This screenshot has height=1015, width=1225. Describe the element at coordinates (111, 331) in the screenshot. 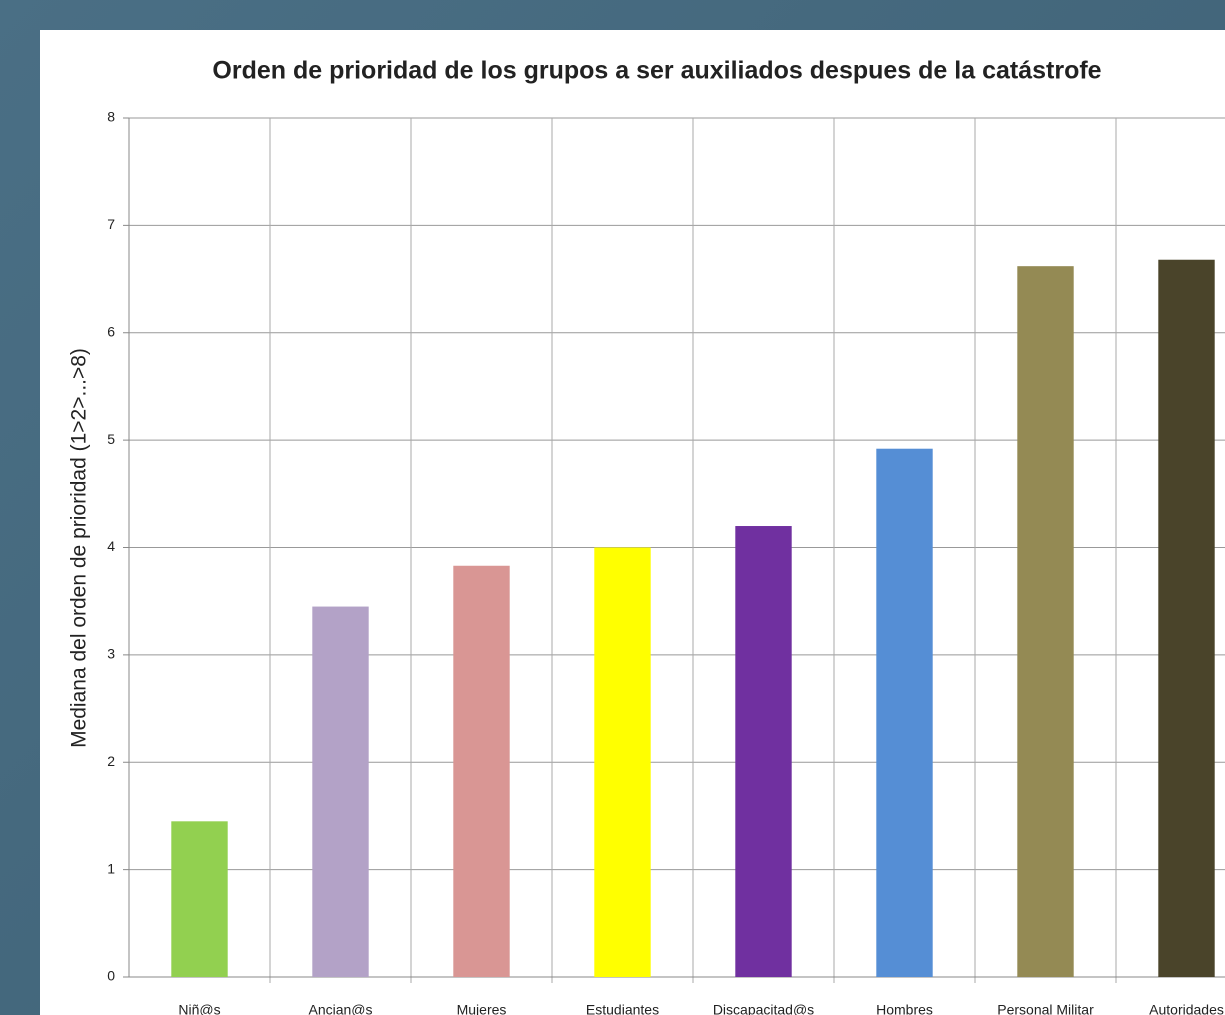

I see `y-tick-label: 6` at that location.